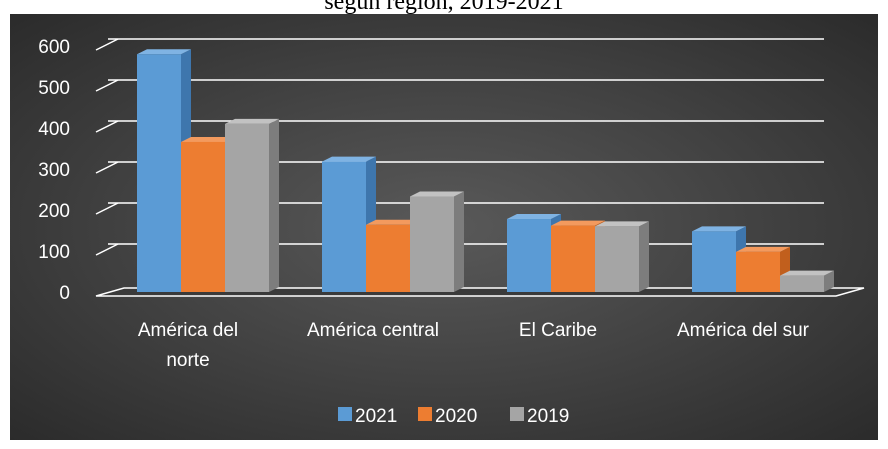  Describe the element at coordinates (425, 414) in the screenshot. I see `legend-swatch-2020` at that location.